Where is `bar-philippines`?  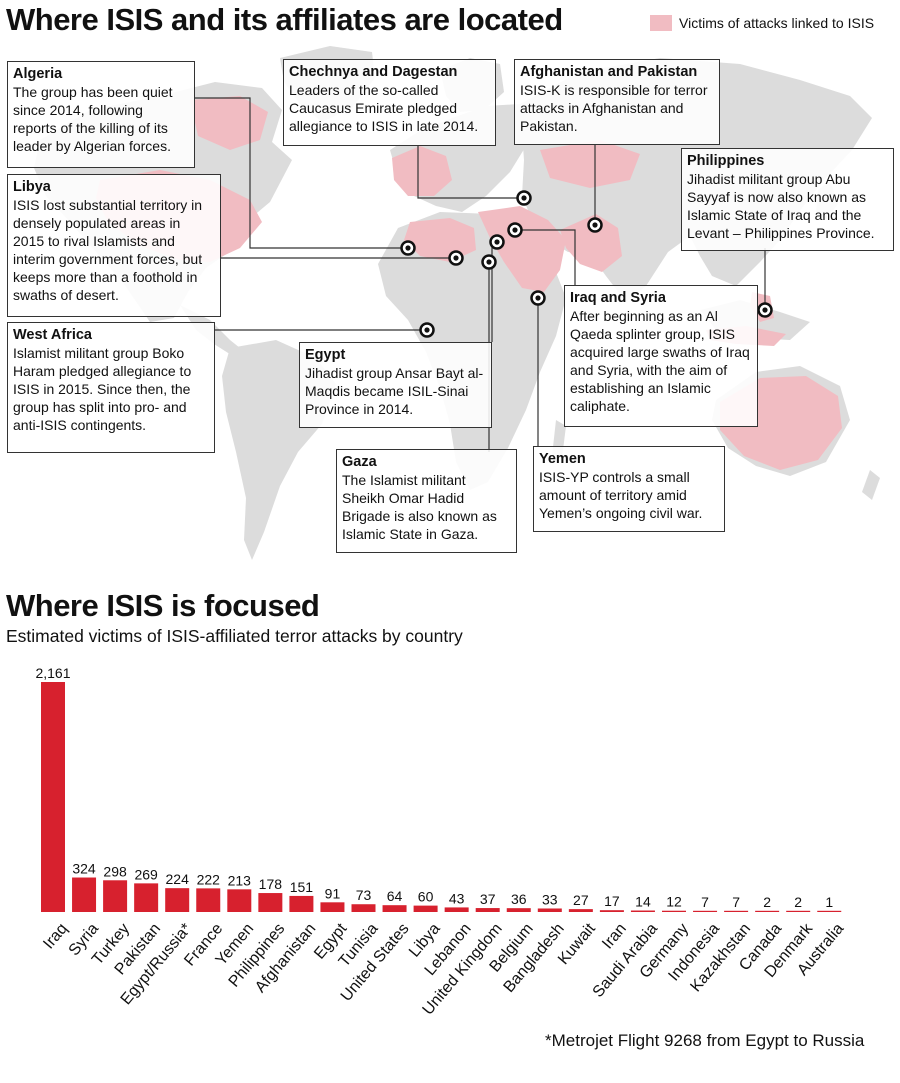 bar-philippines is located at coordinates (270, 902).